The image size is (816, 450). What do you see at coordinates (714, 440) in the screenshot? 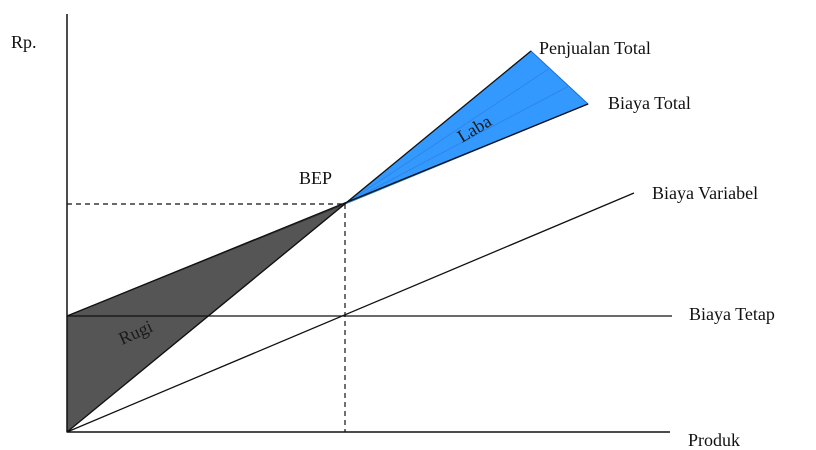
I see `x-axis-label: Produk` at bounding box center [714, 440].